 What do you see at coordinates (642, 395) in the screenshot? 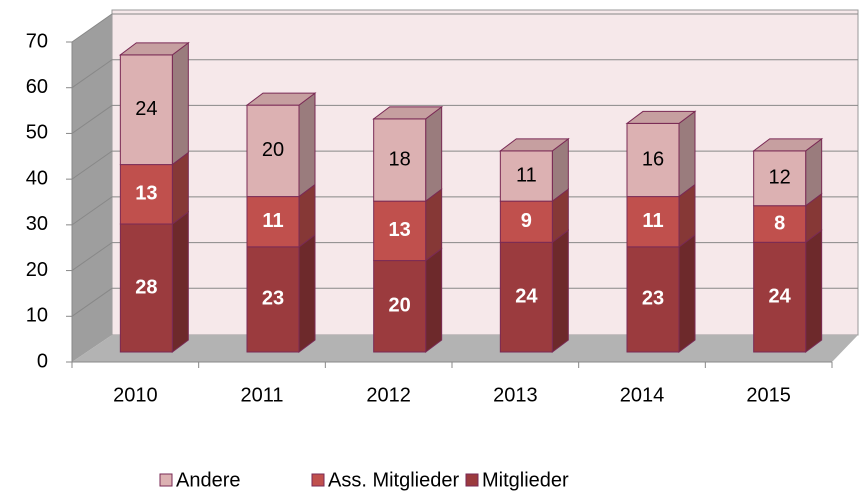
I see `x-tick-label: 2014` at bounding box center [642, 395].